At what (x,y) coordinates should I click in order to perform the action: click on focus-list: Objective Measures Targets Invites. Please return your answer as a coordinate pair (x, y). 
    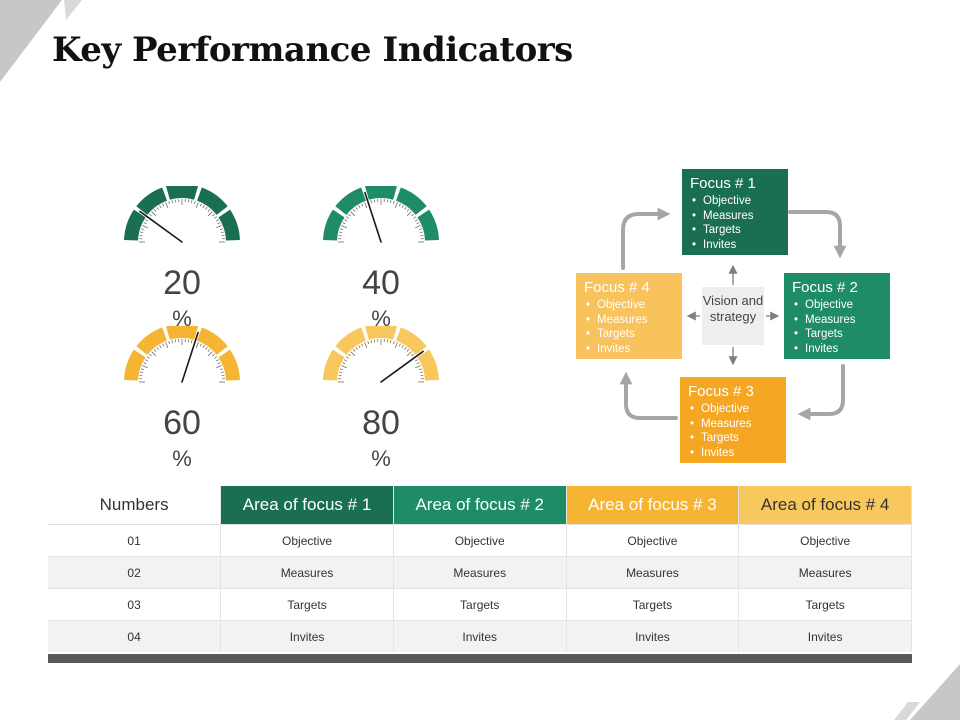
    Looking at the image, I should click on (735, 223).